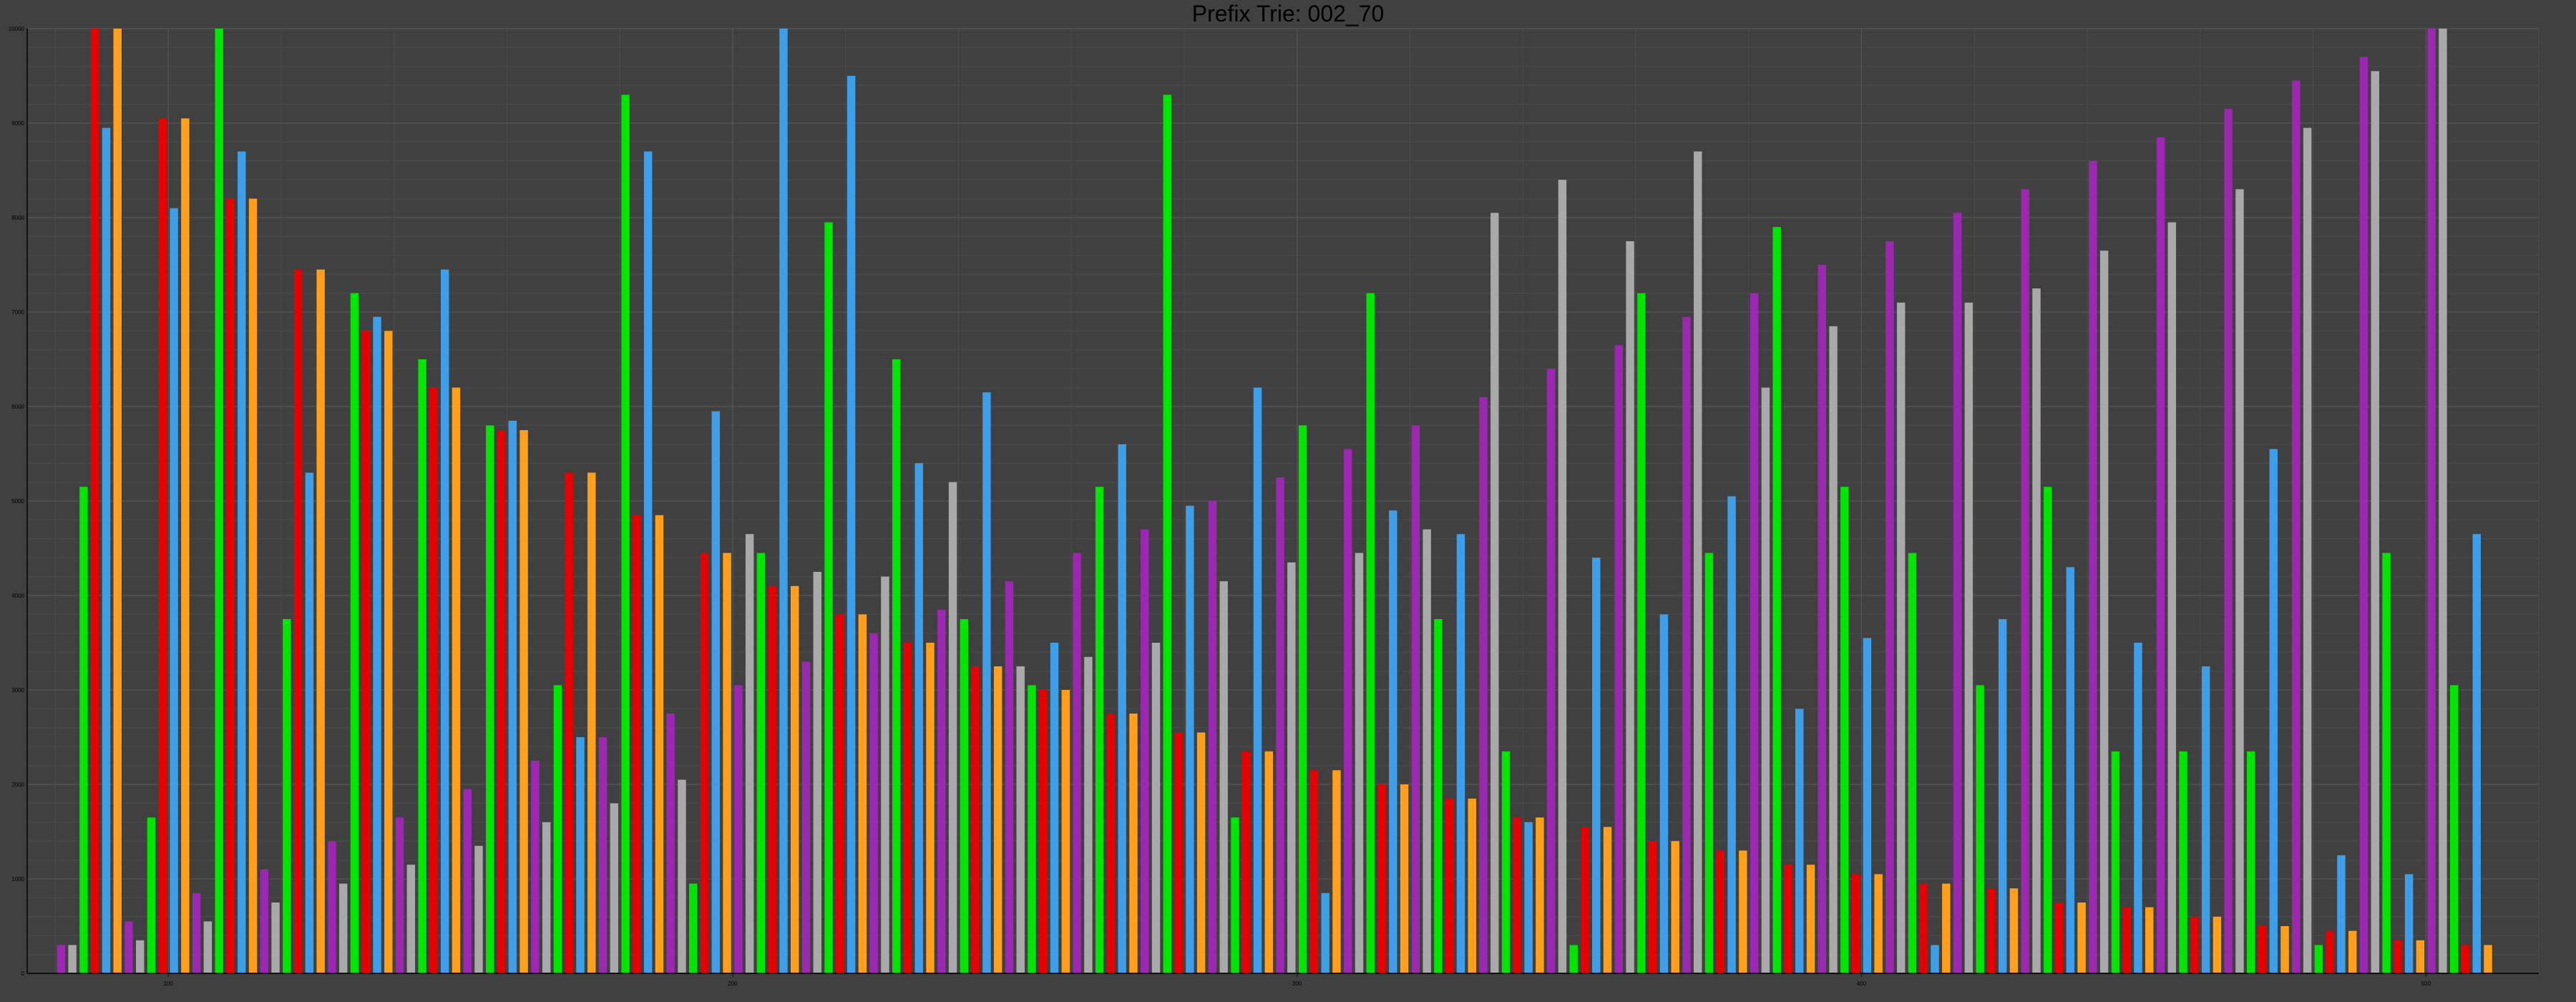 This screenshot has height=1002, width=2576. Describe the element at coordinates (17, 501) in the screenshot. I see `y-tick-label: 5000` at that location.